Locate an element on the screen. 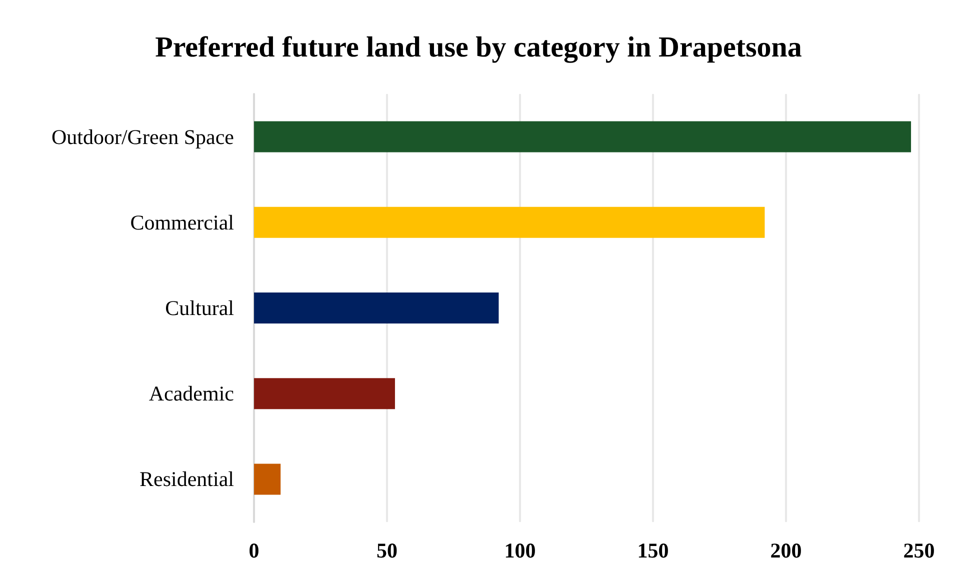  x-tick-label: 50 is located at coordinates (387, 550).